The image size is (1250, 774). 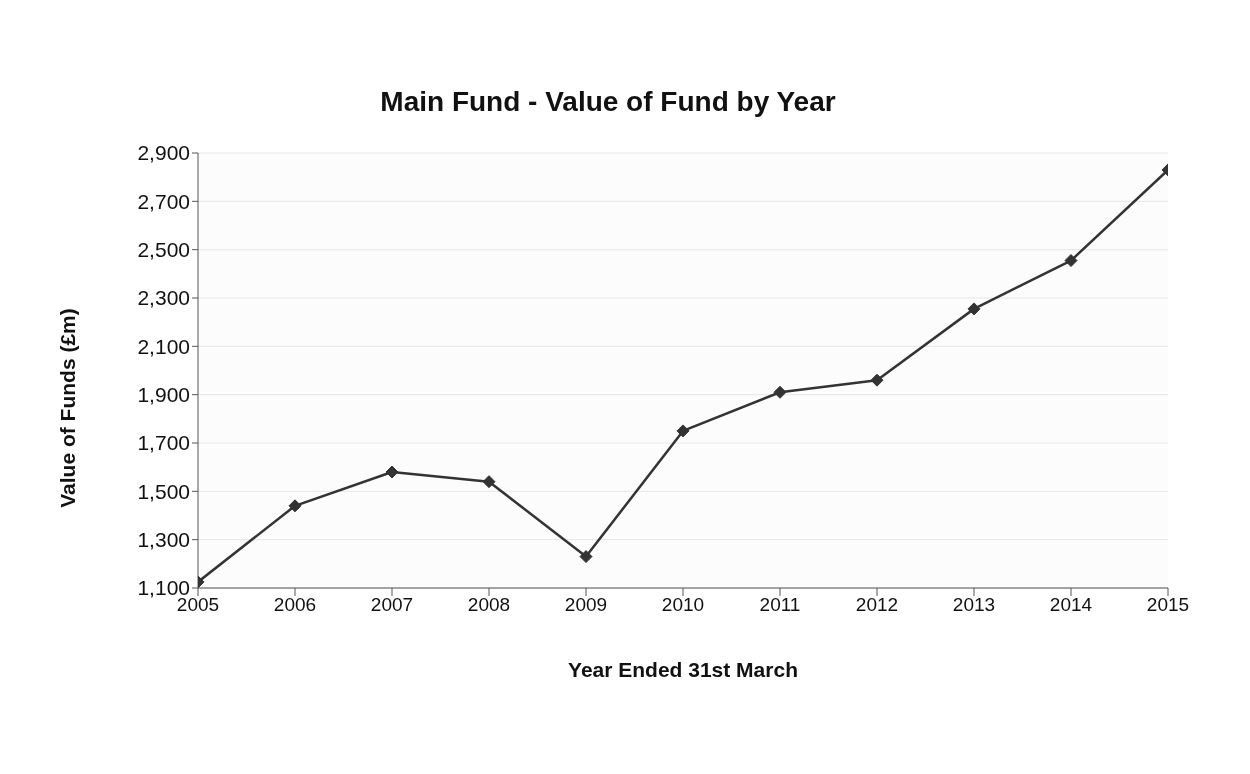 I want to click on x-tick-label: 2009, so click(x=586, y=605).